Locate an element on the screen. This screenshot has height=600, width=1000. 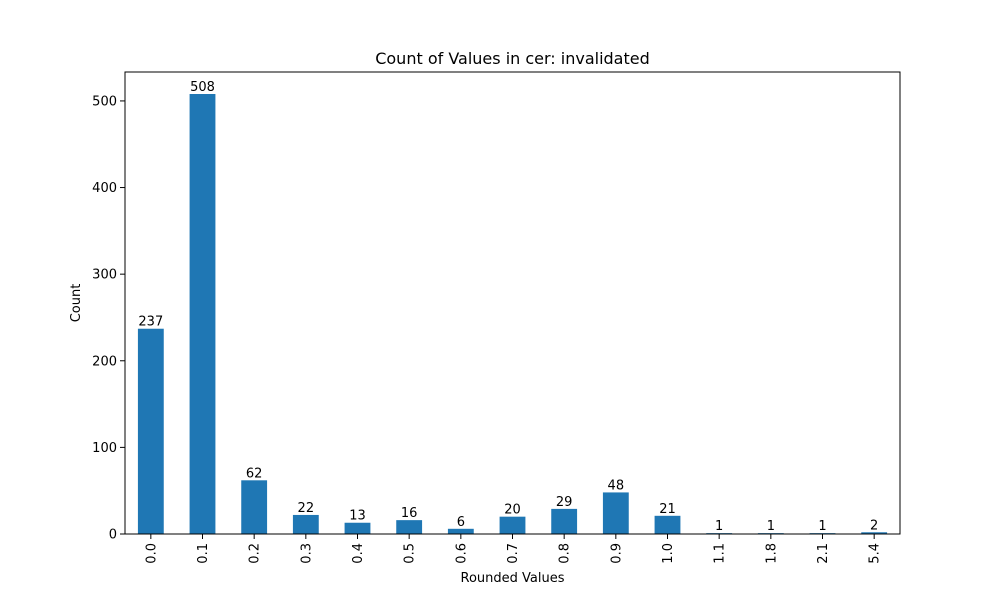
data-label: 6 is located at coordinates (461, 522).